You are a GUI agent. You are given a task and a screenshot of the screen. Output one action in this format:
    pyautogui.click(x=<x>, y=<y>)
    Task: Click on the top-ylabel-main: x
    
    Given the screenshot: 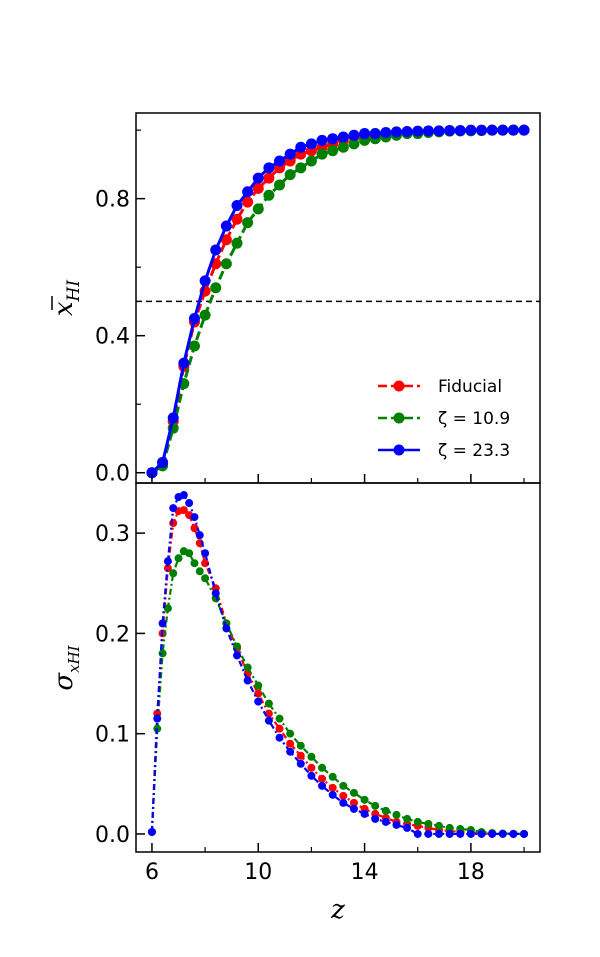 What is the action you would take?
    pyautogui.click(x=64, y=308)
    